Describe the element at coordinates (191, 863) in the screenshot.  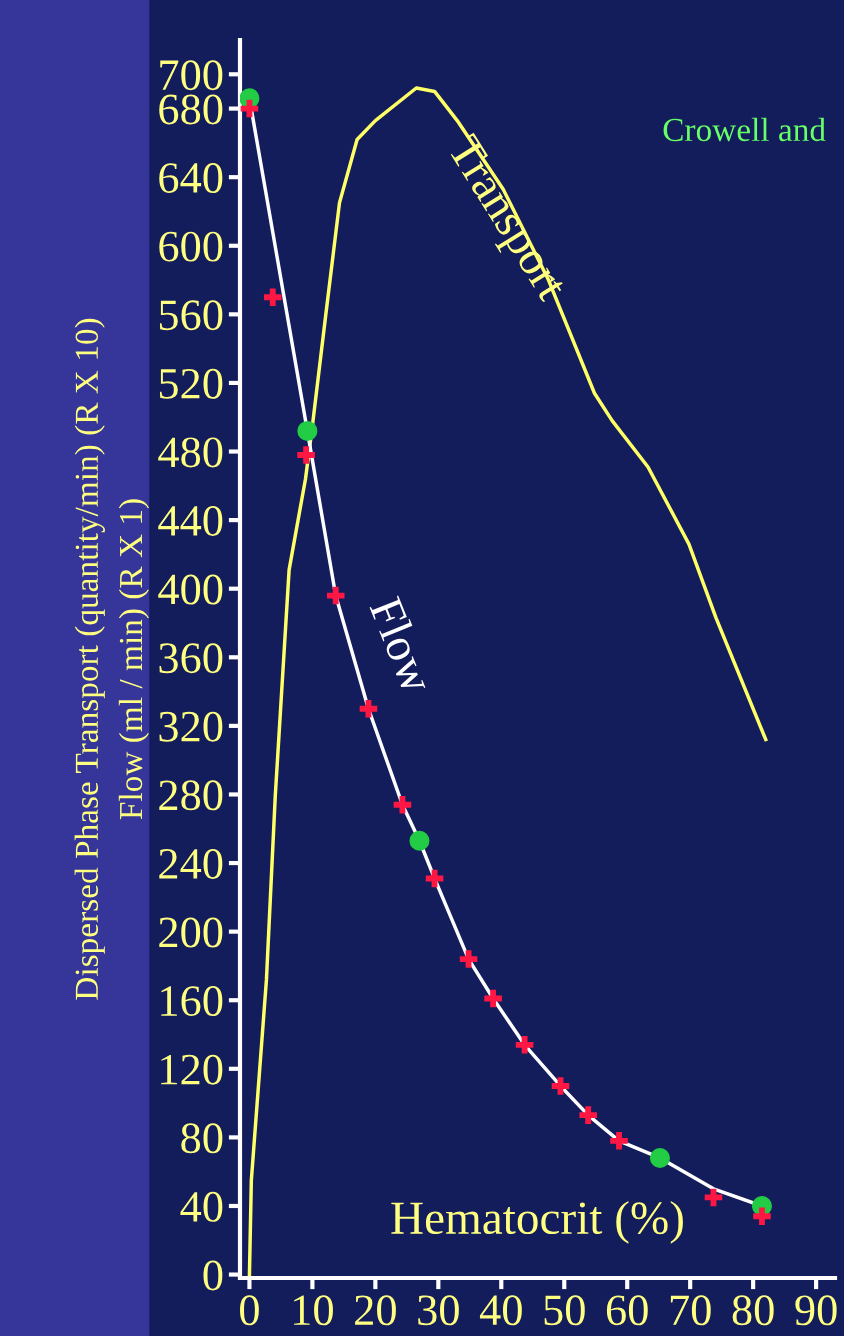
I see `y-tick-label: 240` at that location.